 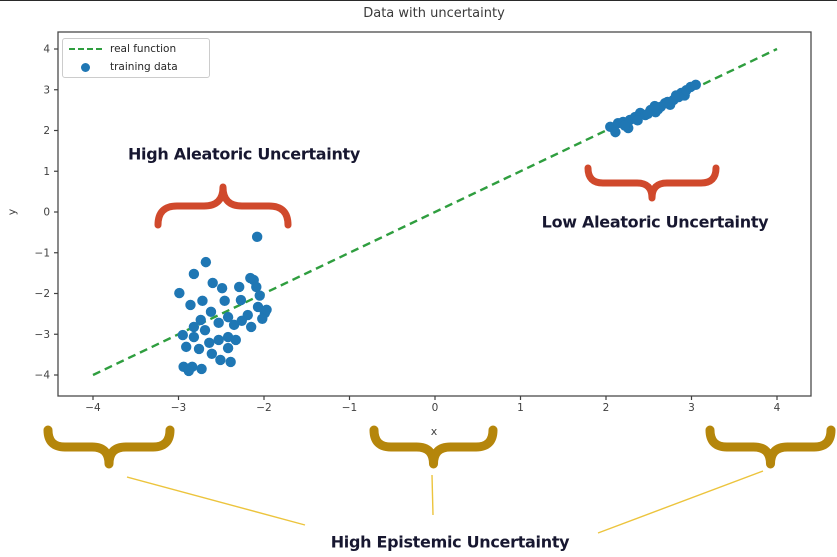 What do you see at coordinates (43, 376) in the screenshot?
I see `y-tick-label: −4` at bounding box center [43, 376].